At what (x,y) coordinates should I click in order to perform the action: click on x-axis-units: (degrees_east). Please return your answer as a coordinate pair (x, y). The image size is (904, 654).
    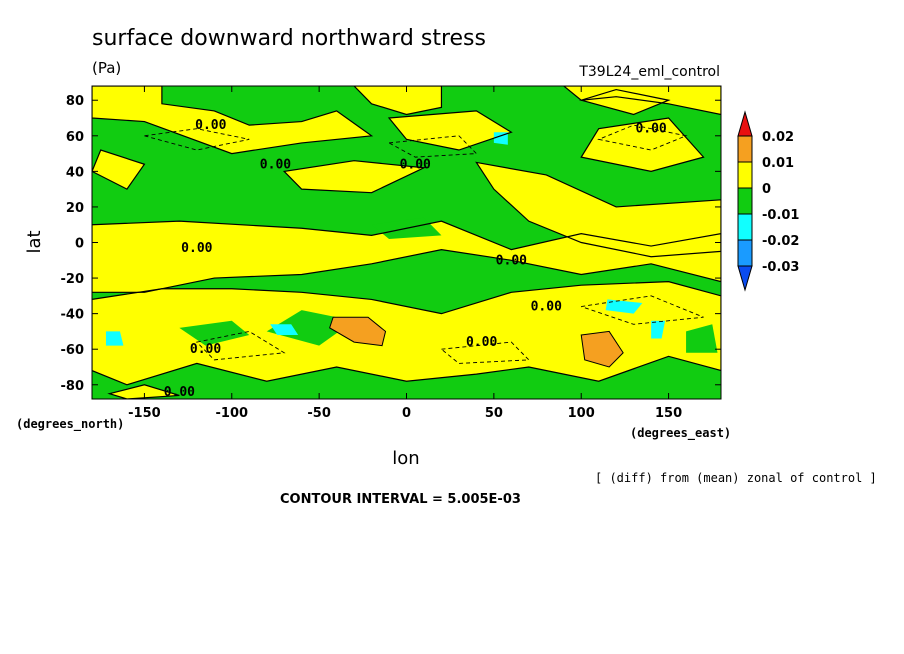
    Looking at the image, I should click on (680, 433).